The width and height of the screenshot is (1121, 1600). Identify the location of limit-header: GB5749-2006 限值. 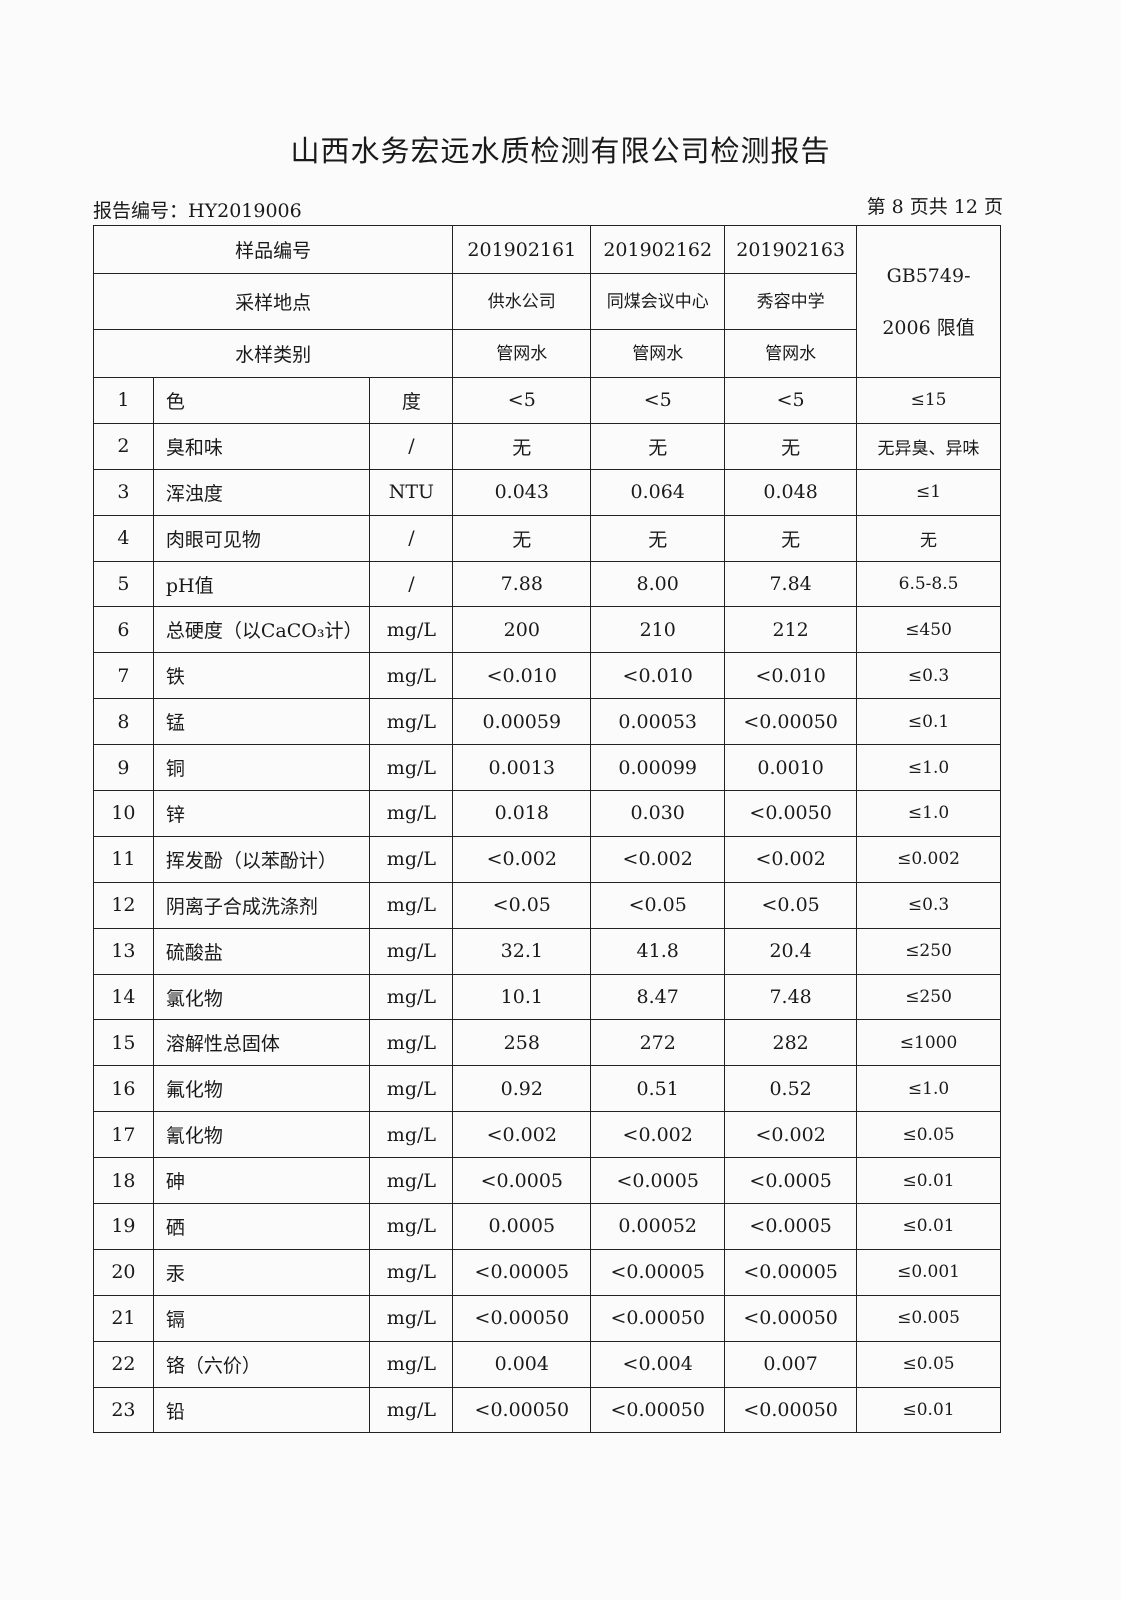
(928, 301).